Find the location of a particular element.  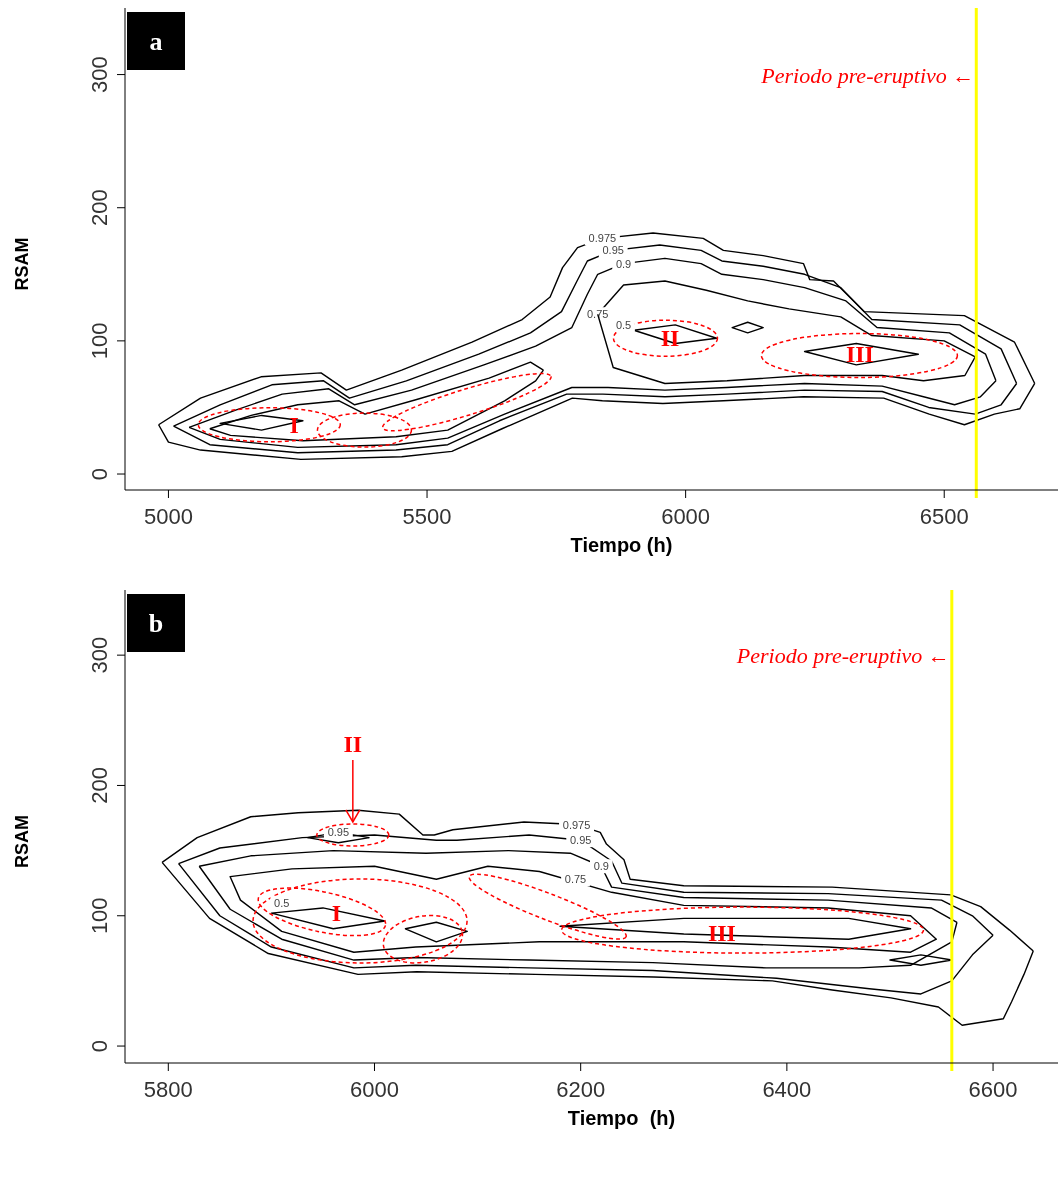

x-tick-label: 6400 is located at coordinates (787, 1089).